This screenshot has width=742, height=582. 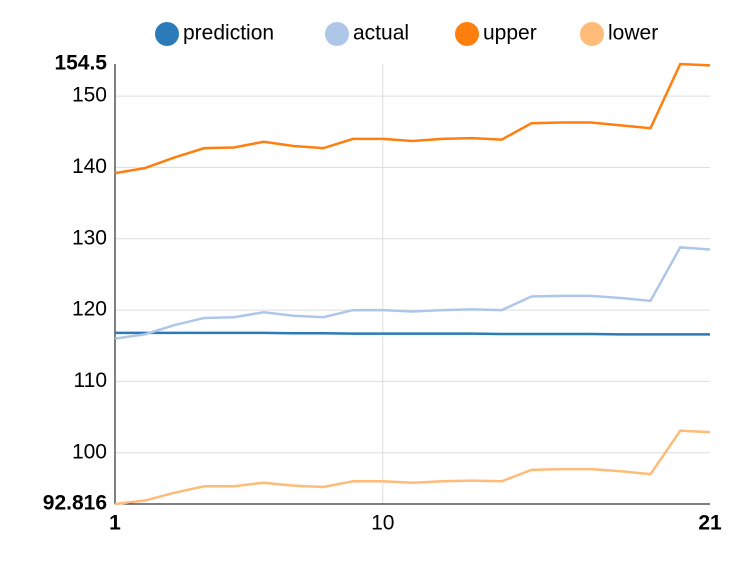 I want to click on legend-label: lower, so click(x=633, y=33).